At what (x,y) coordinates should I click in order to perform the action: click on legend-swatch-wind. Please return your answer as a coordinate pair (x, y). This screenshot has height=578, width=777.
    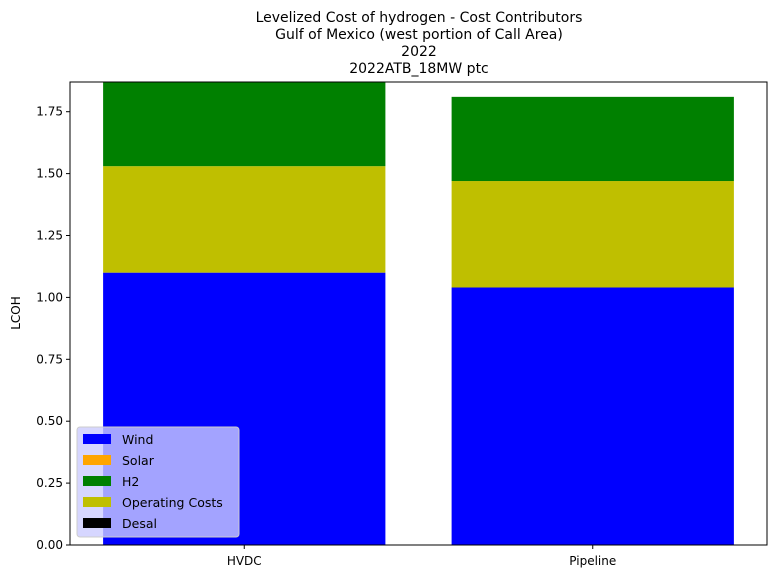
    Looking at the image, I should click on (97, 439).